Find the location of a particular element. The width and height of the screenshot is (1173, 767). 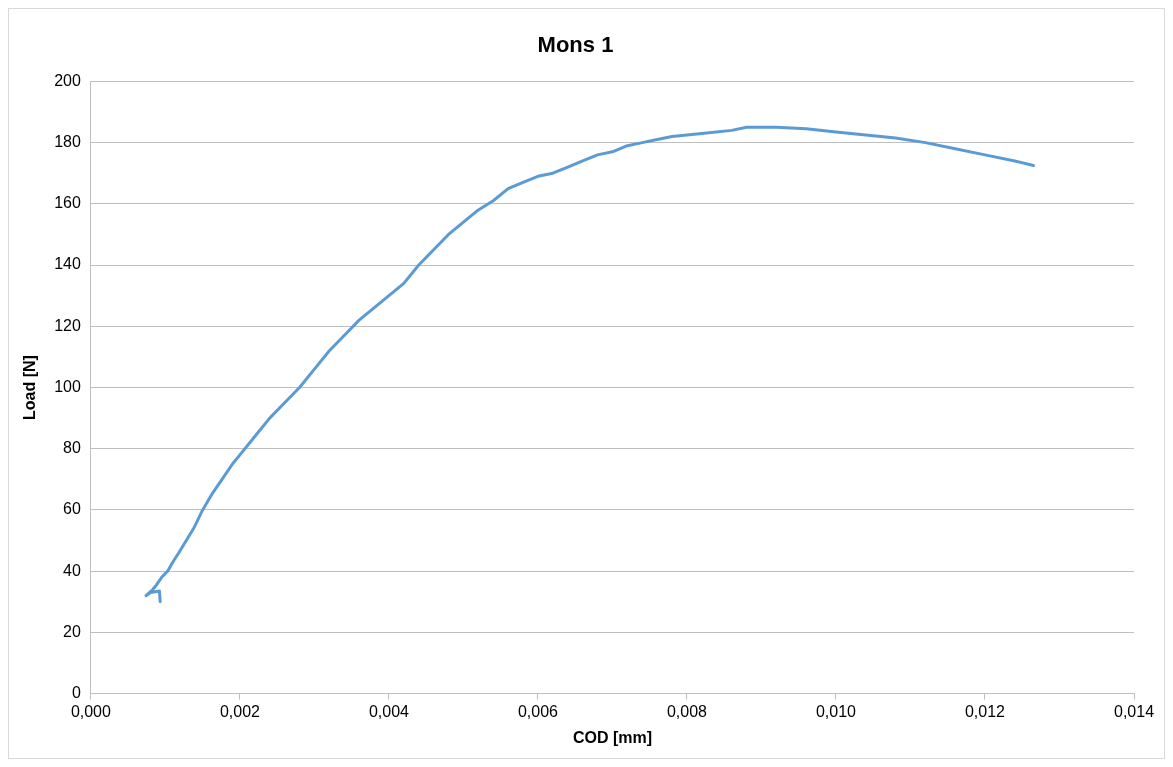

x-tick-label: 0,004 is located at coordinates (389, 711).